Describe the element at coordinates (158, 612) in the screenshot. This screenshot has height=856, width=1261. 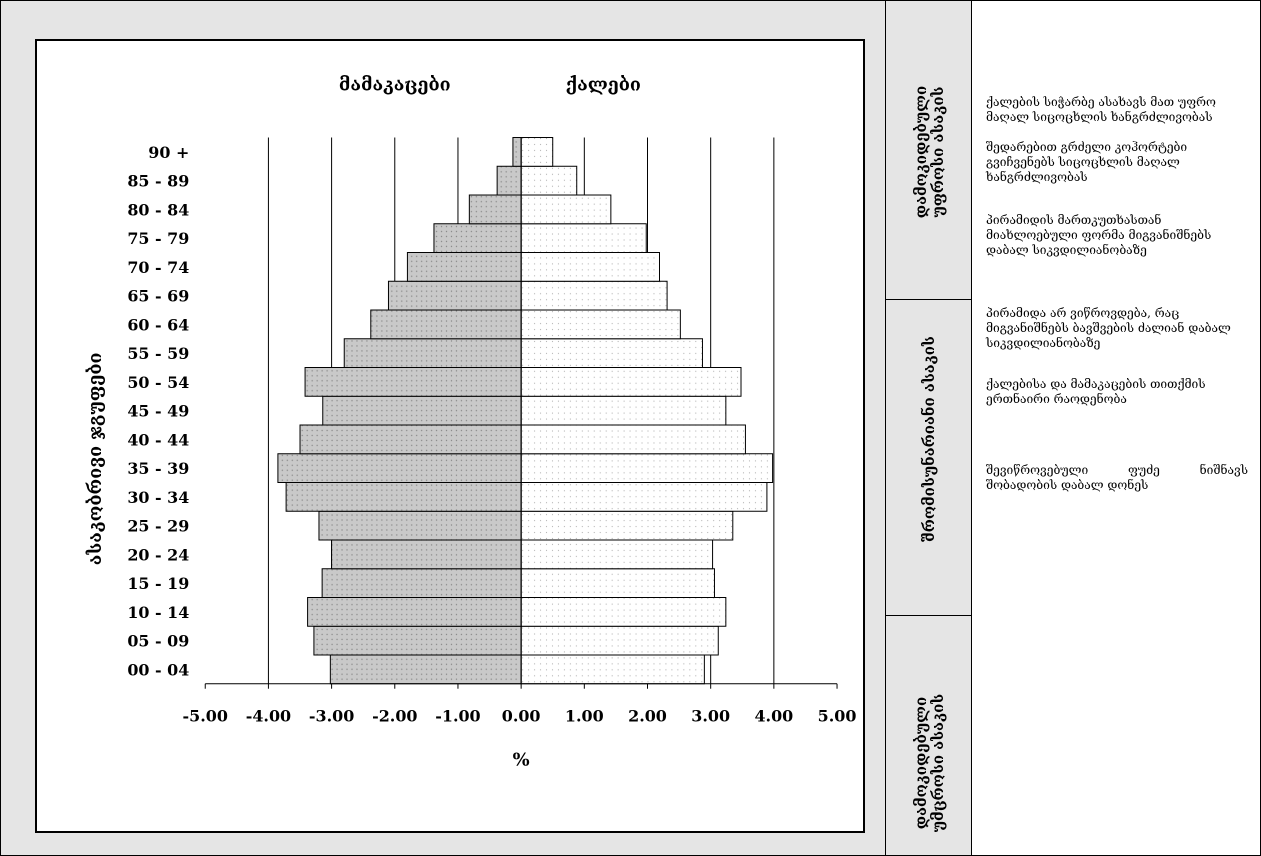
I see `y-tick-label: 10 - 14` at that location.